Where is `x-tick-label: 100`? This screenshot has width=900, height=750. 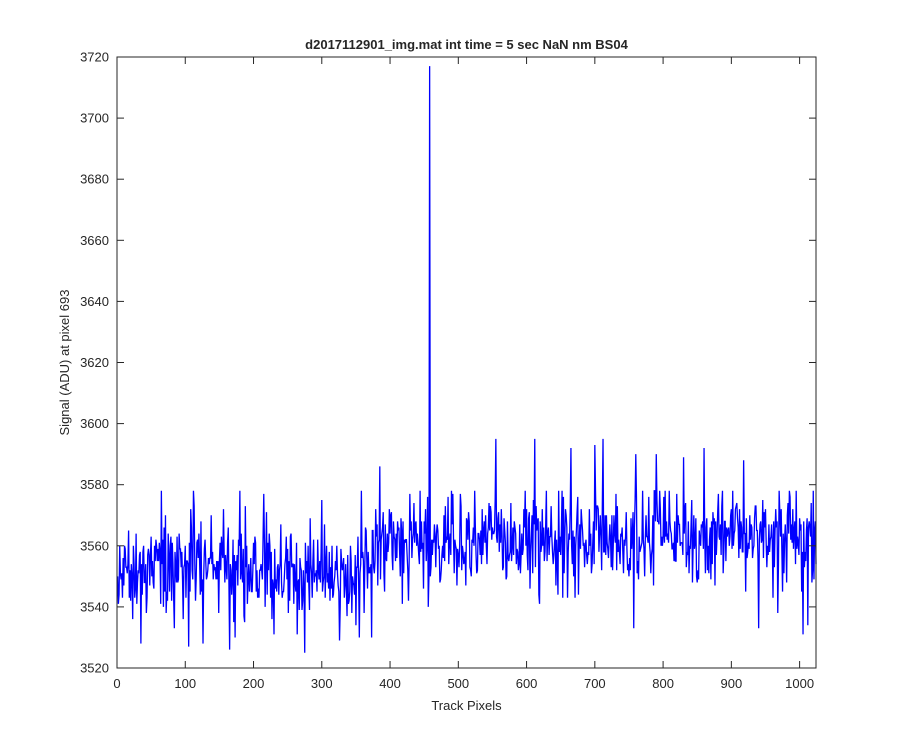 x-tick-label: 100 is located at coordinates (185, 683).